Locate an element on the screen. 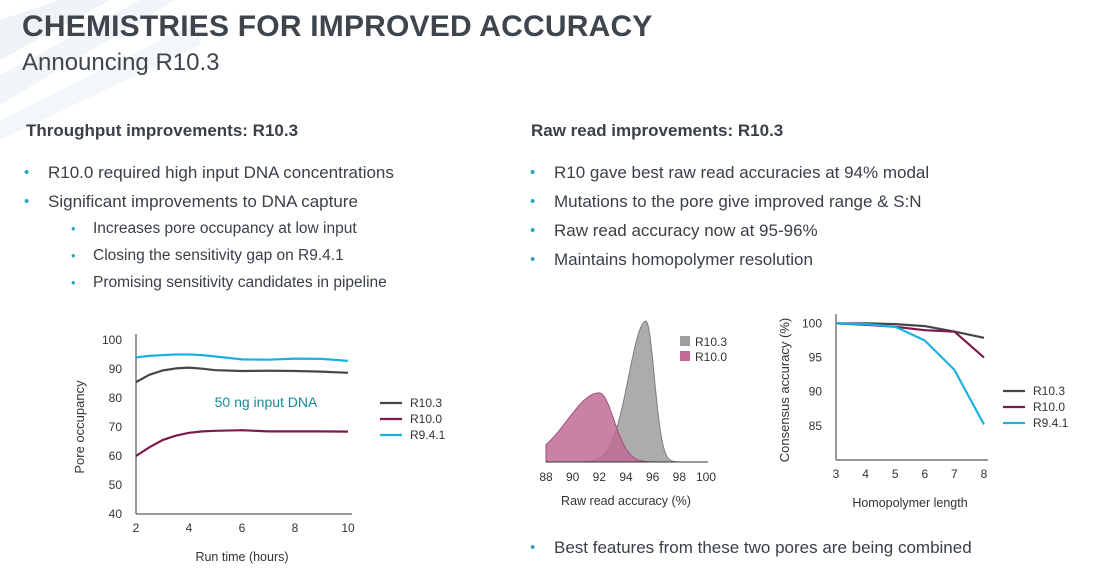 This screenshot has height=574, width=1115. occupancy-chart-y-tick-label: 100 is located at coordinates (112, 340).